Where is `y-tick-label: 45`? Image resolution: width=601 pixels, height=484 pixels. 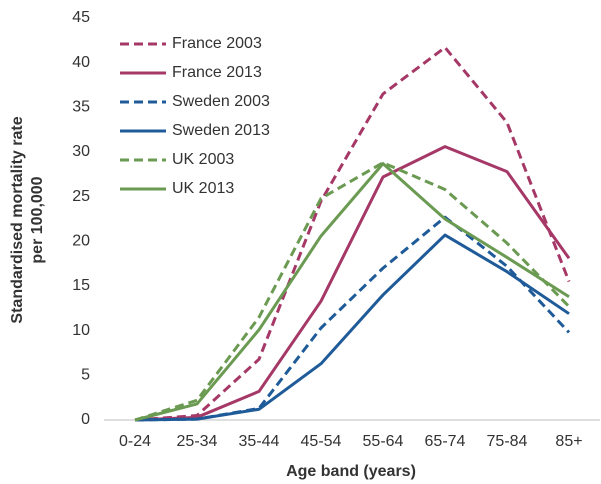 y-tick-label: 45 is located at coordinates (81, 17).